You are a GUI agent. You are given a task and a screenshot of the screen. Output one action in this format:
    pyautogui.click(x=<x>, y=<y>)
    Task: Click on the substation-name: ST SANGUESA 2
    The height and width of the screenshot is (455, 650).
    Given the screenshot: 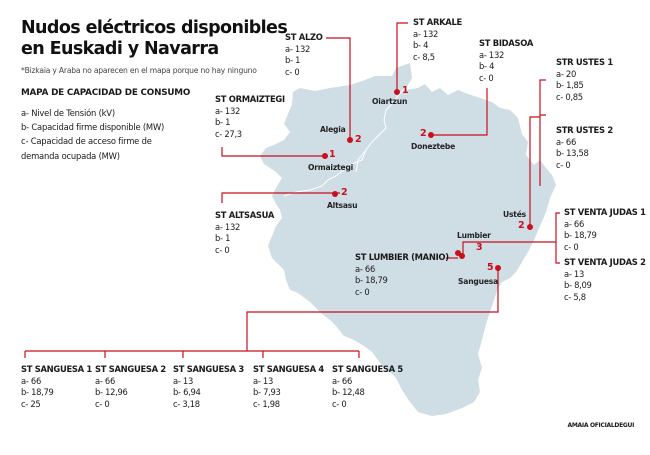 What is the action you would take?
    pyautogui.click(x=130, y=369)
    